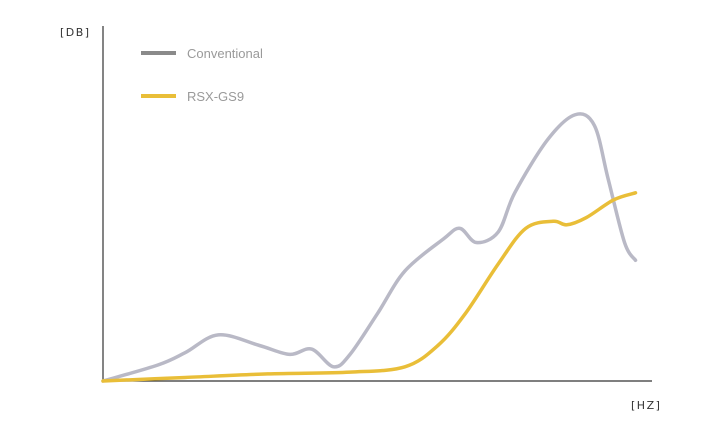 Image resolution: width=720 pixels, height=438 pixels. Describe the element at coordinates (646, 405) in the screenshot. I see `x-axis-label: [HZ]` at that location.